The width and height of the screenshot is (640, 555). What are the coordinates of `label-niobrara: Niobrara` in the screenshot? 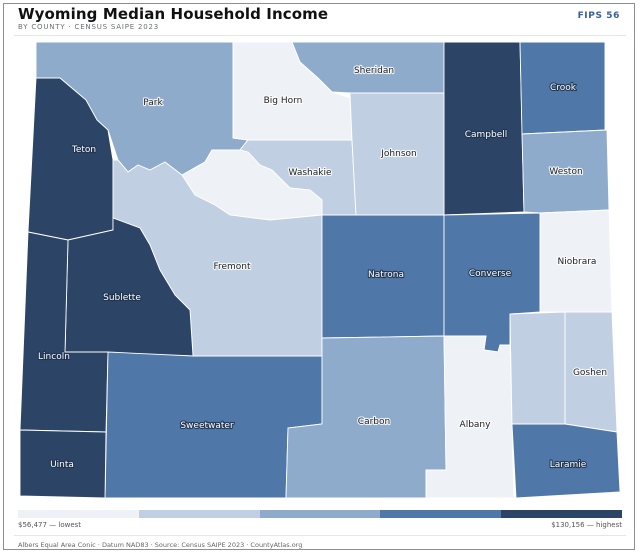 It's located at (577, 262).